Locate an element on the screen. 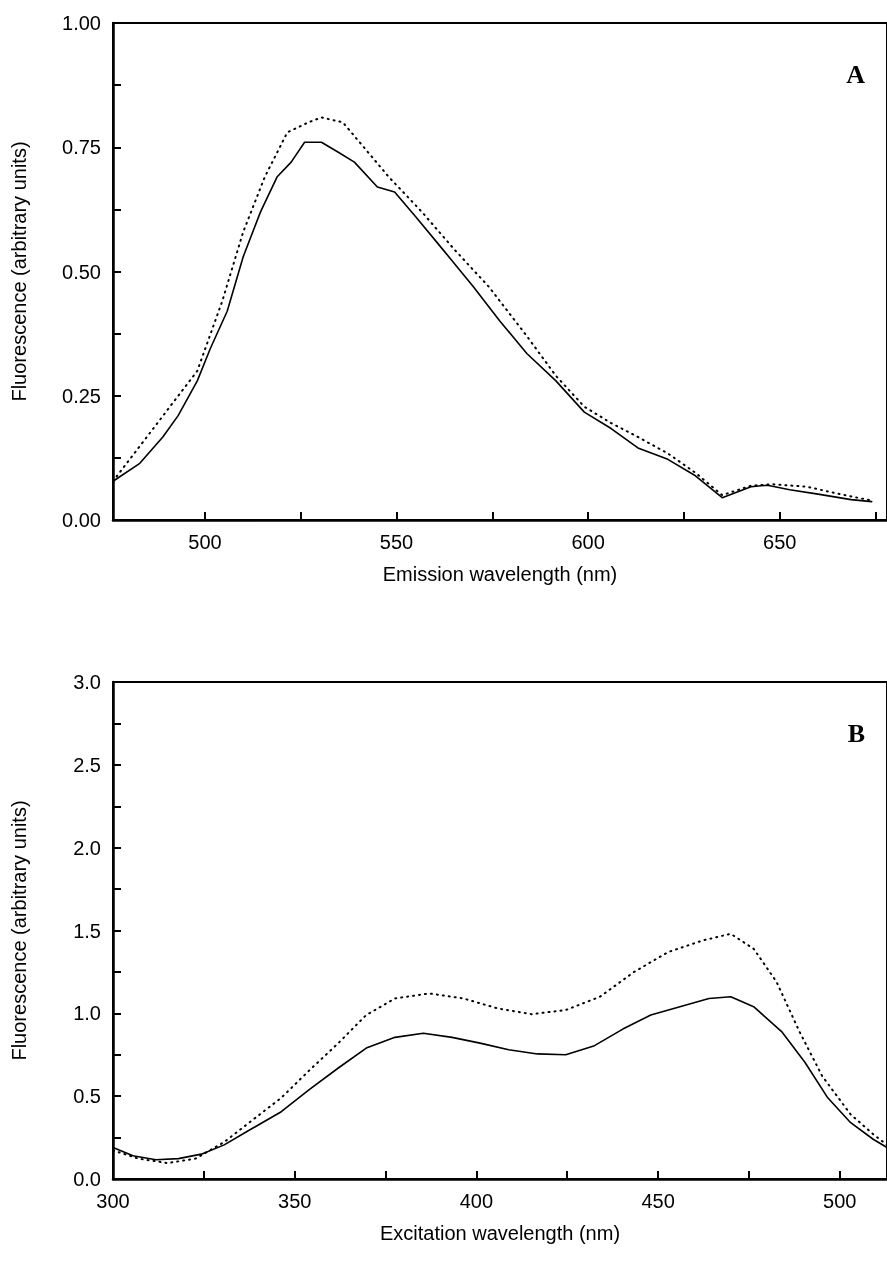  y-tick-label: 1.5 is located at coordinates (87, 930).